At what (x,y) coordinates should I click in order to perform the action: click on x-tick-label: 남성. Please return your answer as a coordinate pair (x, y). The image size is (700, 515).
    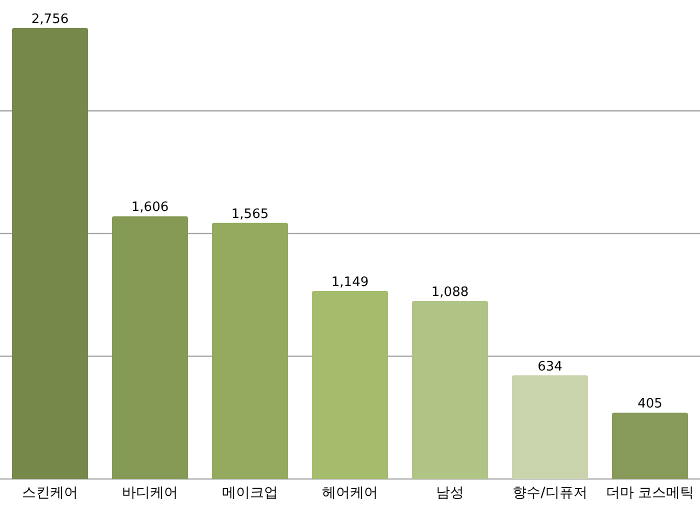
    Looking at the image, I should click on (450, 492).